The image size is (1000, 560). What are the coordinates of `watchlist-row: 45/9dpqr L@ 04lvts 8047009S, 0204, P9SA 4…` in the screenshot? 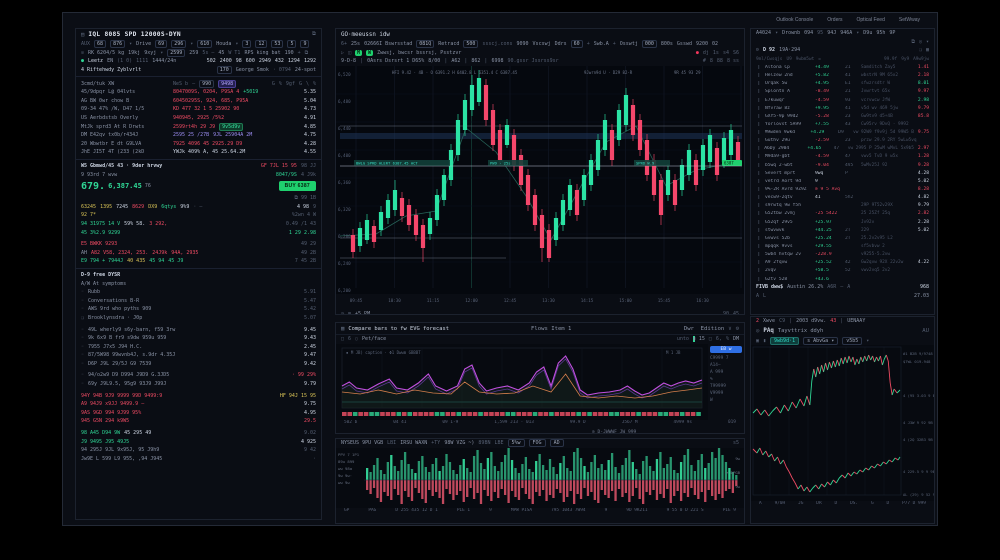 It's located at (198, 92).